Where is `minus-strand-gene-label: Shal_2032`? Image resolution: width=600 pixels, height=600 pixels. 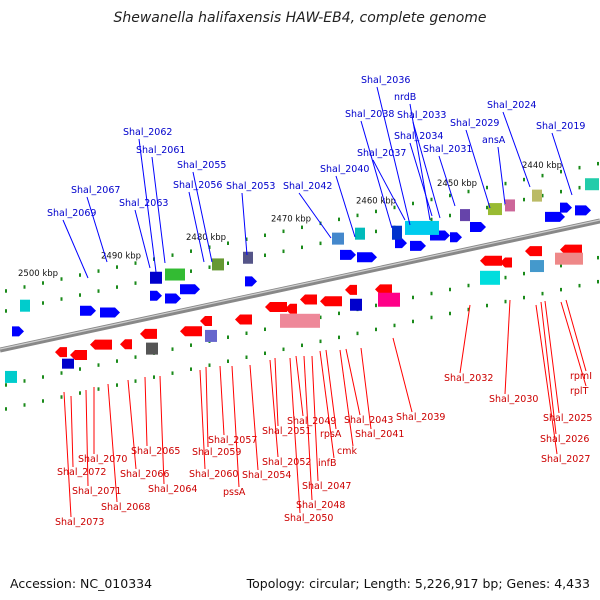 minus-strand-gene-label: Shal_2032 is located at coordinates (468, 378).